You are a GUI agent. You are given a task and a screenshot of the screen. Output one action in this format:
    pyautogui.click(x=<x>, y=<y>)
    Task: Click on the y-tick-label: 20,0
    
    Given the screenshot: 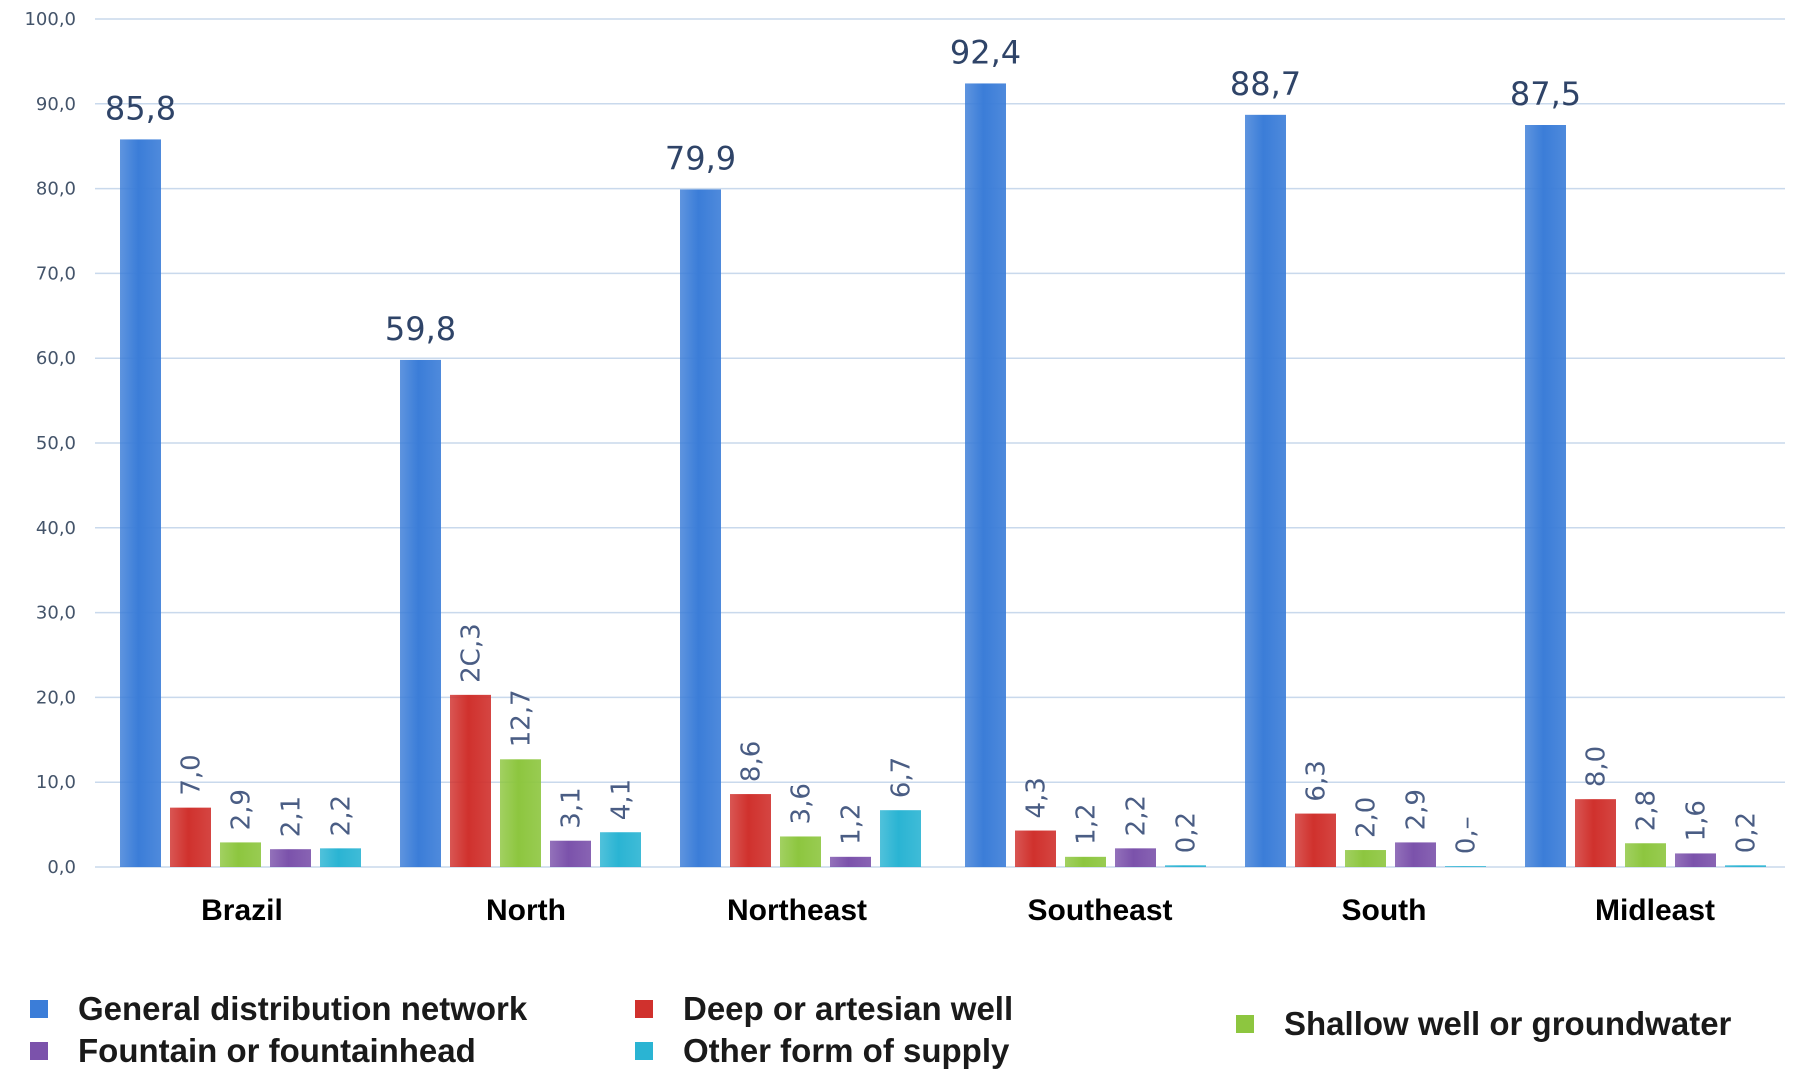 What is the action you would take?
    pyautogui.click(x=56, y=697)
    